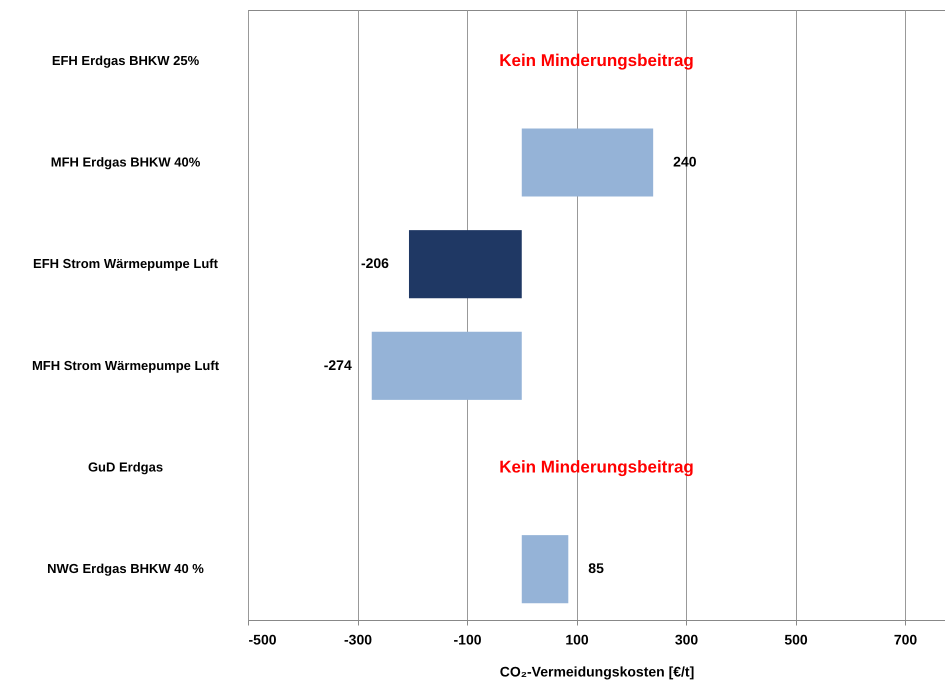 The height and width of the screenshot is (690, 945). What do you see at coordinates (685, 162) in the screenshot?
I see `data-label: 240` at bounding box center [685, 162].